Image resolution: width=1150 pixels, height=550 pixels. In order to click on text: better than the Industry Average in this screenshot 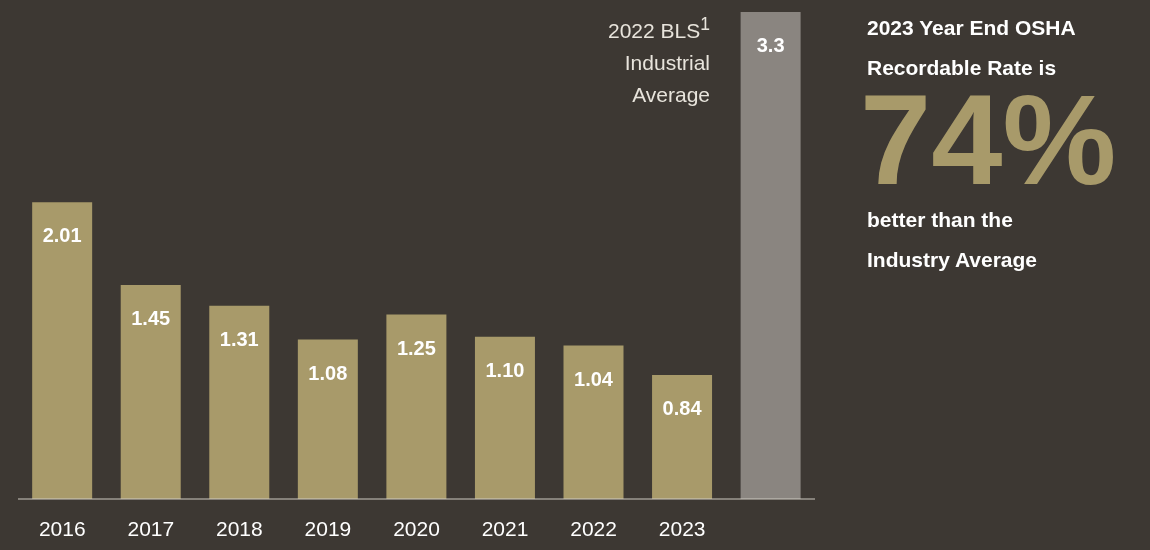, I will do `click(952, 240)`.